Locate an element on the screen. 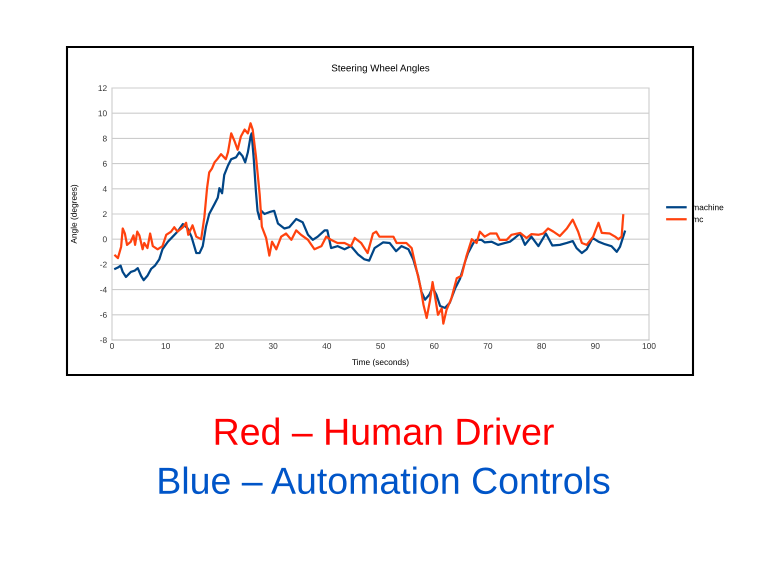 The image size is (767, 572). x-axis-title: Time (seconds) is located at coordinates (380, 362).